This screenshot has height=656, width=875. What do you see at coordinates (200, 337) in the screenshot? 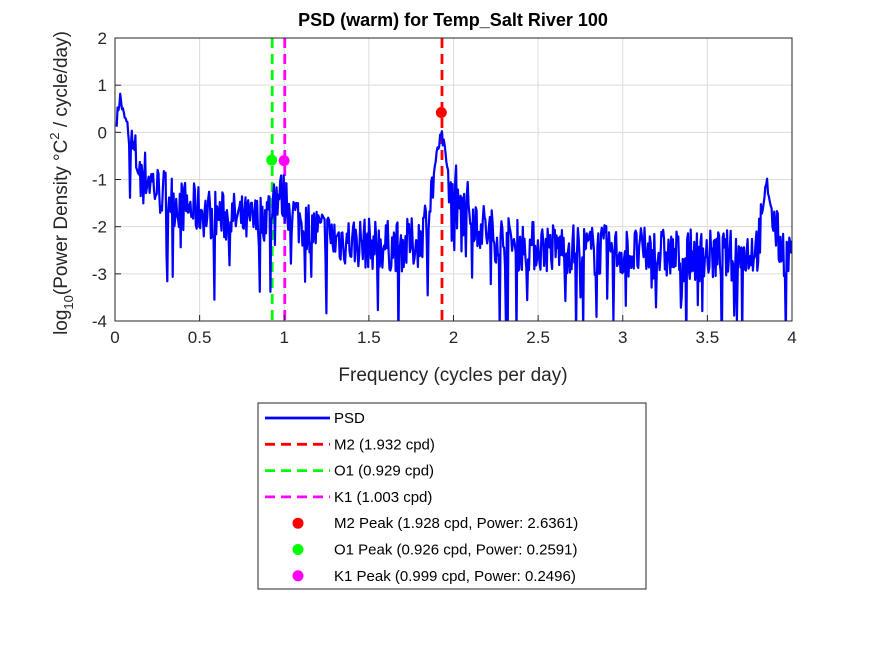
I see `x-tick-label: 0.5` at bounding box center [200, 337].